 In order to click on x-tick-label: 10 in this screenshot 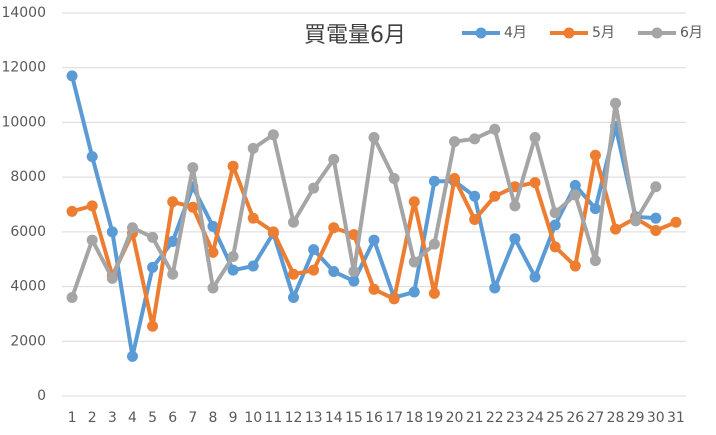, I will do `click(253, 418)`.